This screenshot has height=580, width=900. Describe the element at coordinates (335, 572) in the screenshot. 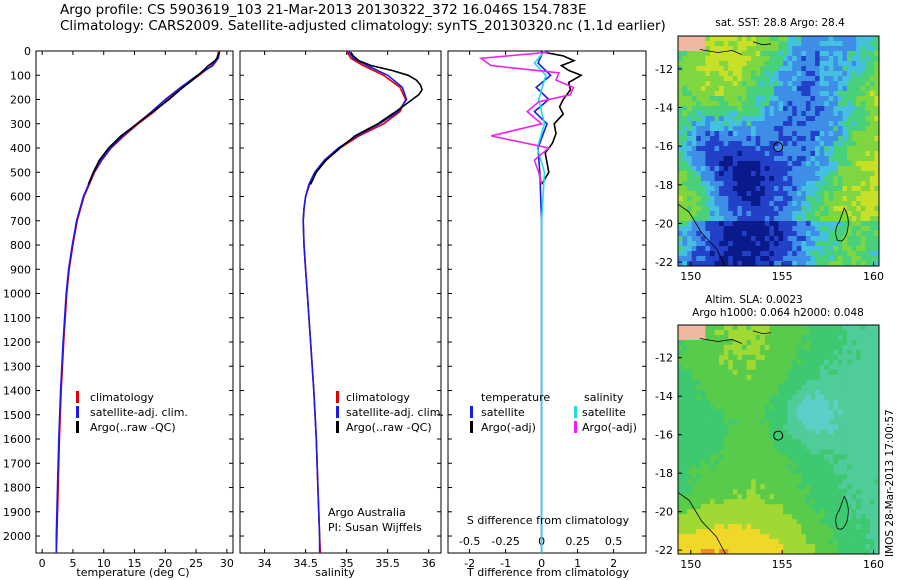

I see `salinity-axis-label: salinity` at that location.